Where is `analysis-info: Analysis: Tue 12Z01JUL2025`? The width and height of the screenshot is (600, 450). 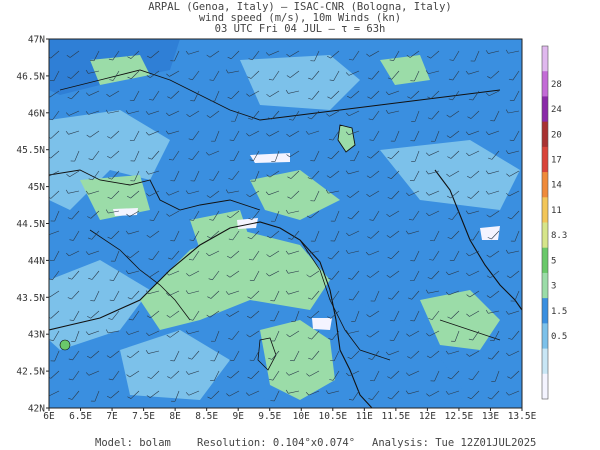
analysis-info: Analysis: Tue 12Z01JUL2025 is located at coordinates (454, 443).